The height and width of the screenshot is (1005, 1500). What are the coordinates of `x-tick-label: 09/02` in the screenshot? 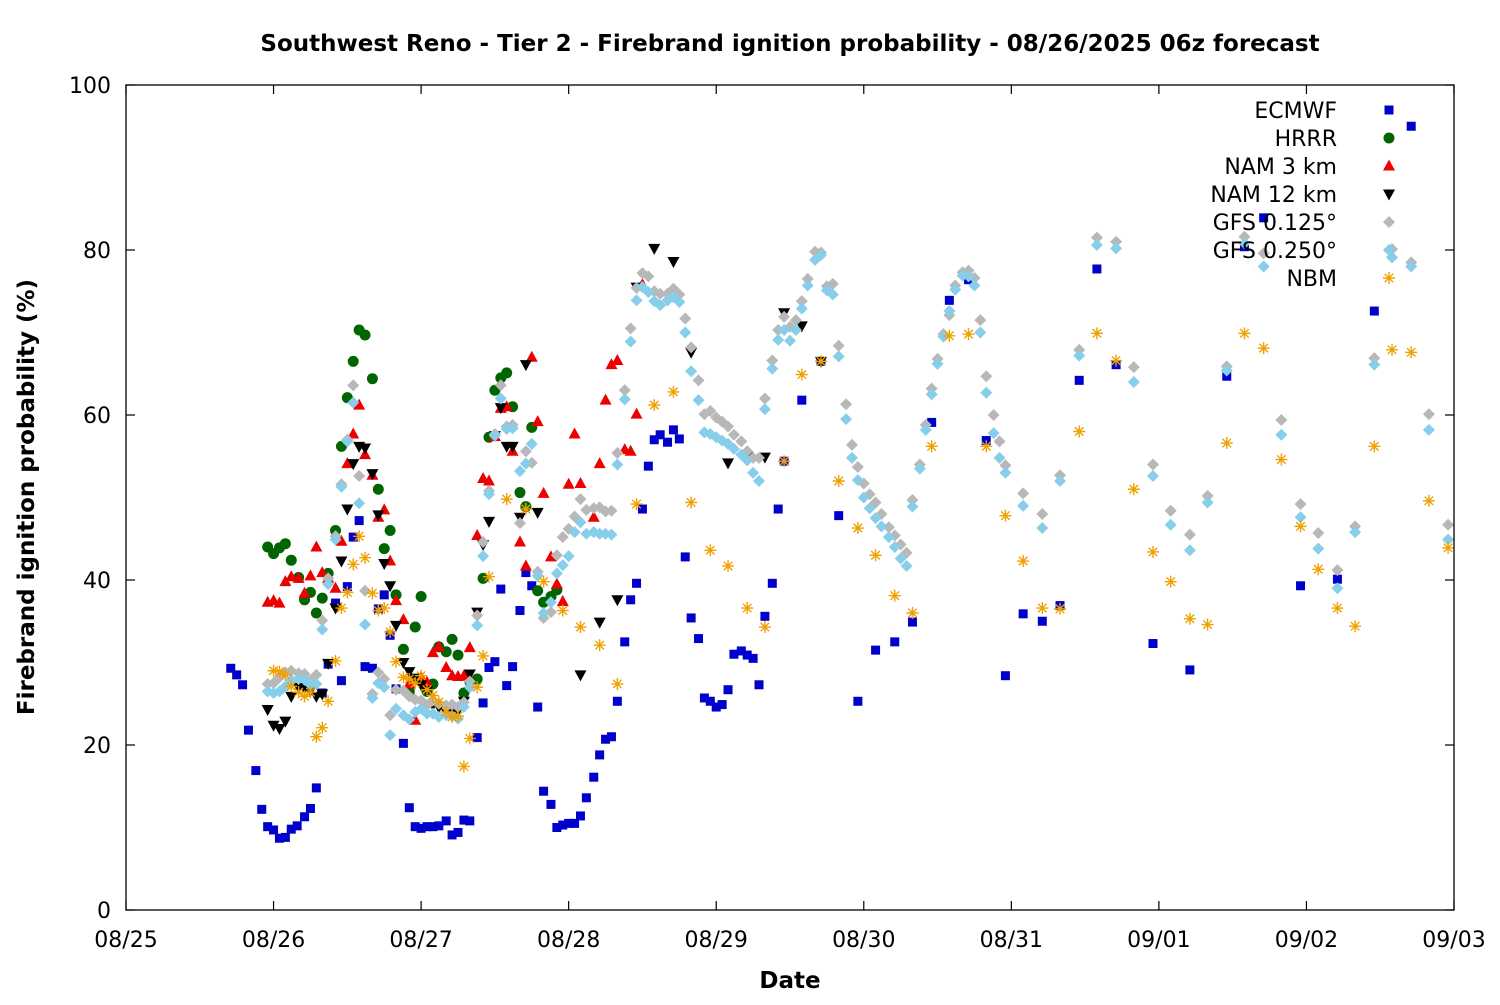 It's located at (1306, 940).